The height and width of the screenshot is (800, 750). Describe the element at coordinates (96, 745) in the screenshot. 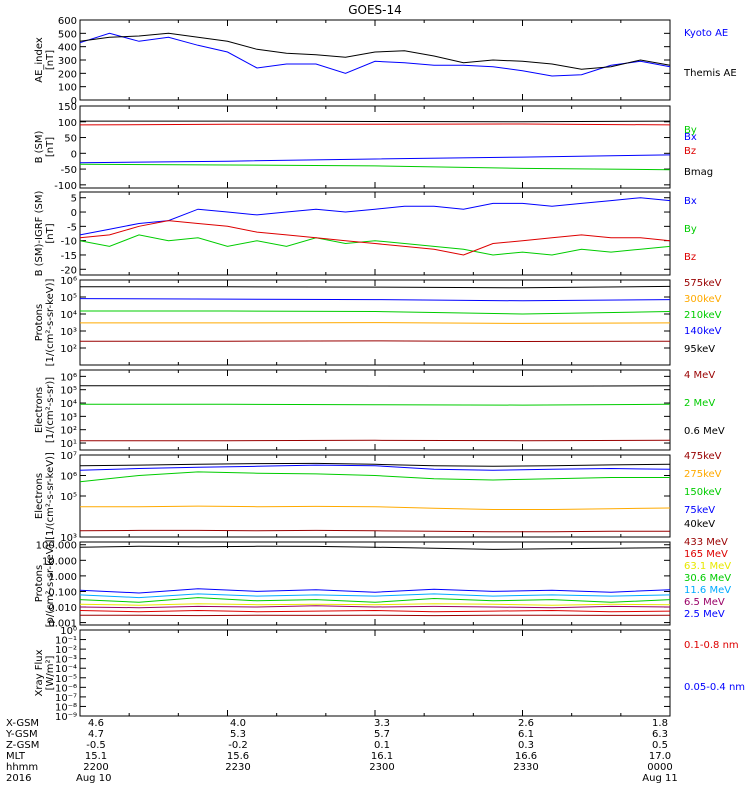

I see `ephemeris-value: -0.5` at that location.